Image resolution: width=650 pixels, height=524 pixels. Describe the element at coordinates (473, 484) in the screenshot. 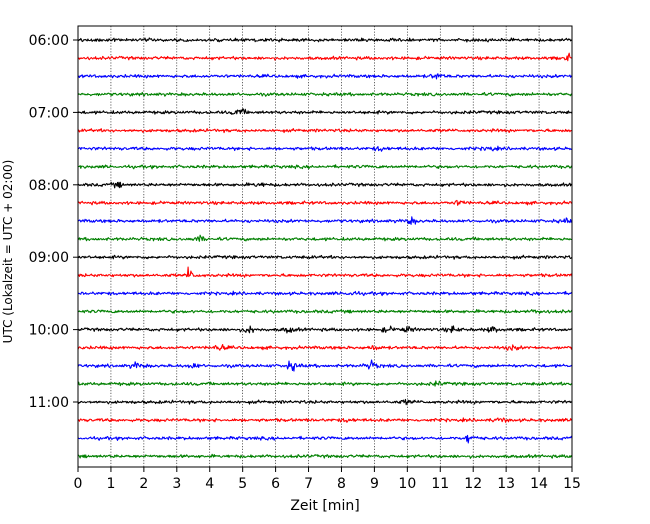

I see `x-tick-label: 12` at that location.